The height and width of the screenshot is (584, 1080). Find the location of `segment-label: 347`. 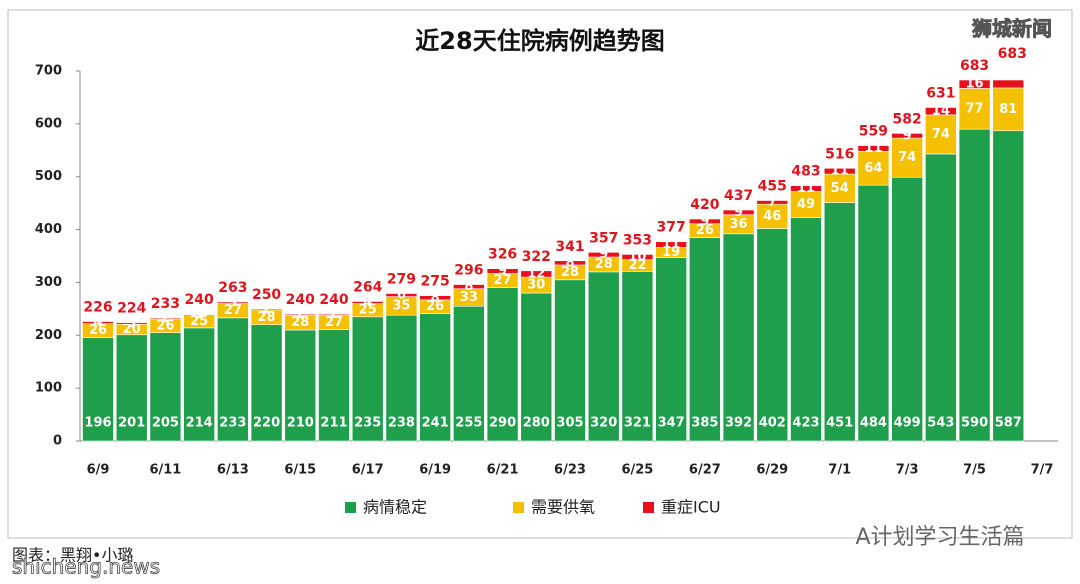

segment-label: 347 is located at coordinates (671, 423).